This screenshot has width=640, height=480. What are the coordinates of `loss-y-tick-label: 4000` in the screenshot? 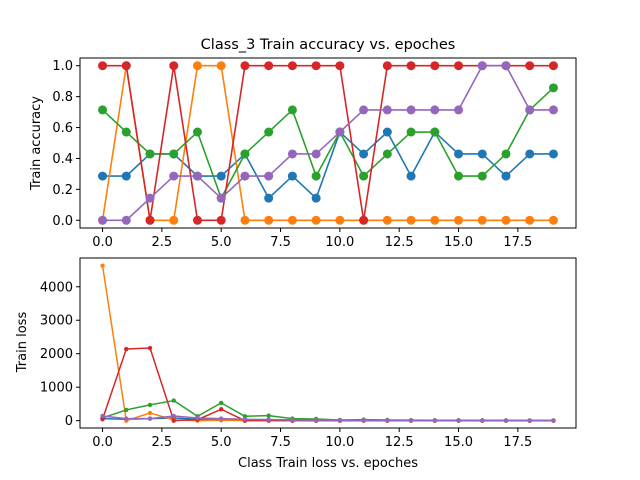 It's located at (56, 287).